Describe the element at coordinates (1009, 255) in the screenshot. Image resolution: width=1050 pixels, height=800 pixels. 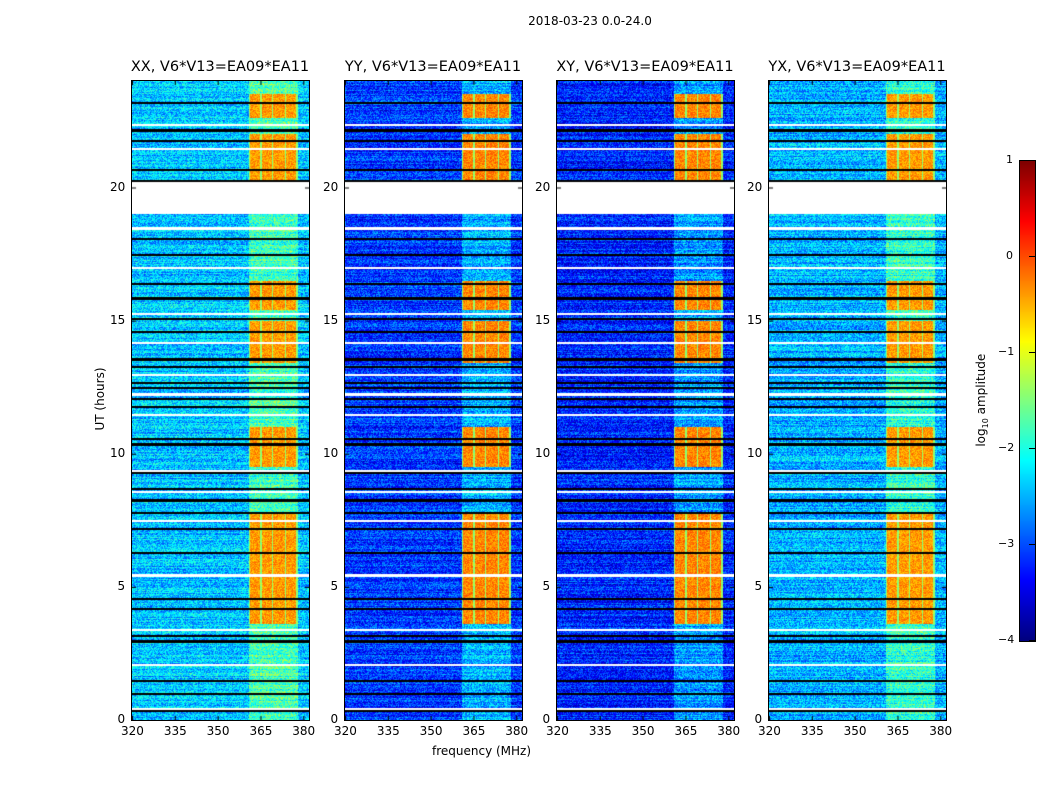
I see `colorbar-tick-label: 0` at that location.